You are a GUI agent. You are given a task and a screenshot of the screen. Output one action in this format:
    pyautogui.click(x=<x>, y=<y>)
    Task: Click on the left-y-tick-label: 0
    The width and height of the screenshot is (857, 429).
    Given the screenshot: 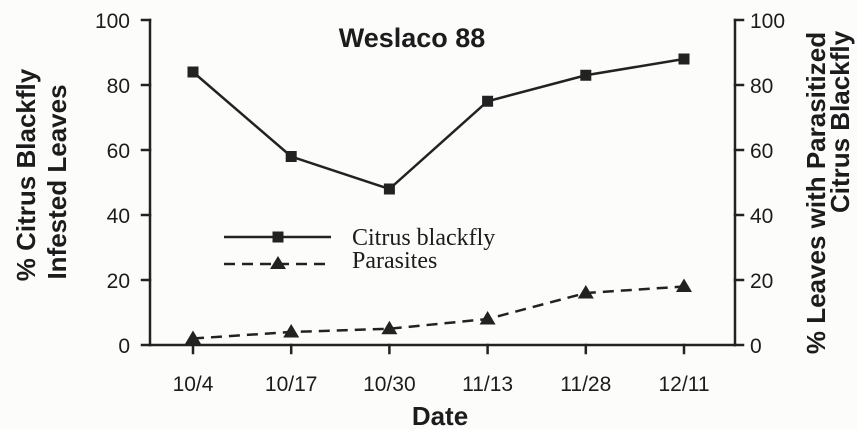 What is the action you would take?
    pyautogui.click(x=124, y=346)
    